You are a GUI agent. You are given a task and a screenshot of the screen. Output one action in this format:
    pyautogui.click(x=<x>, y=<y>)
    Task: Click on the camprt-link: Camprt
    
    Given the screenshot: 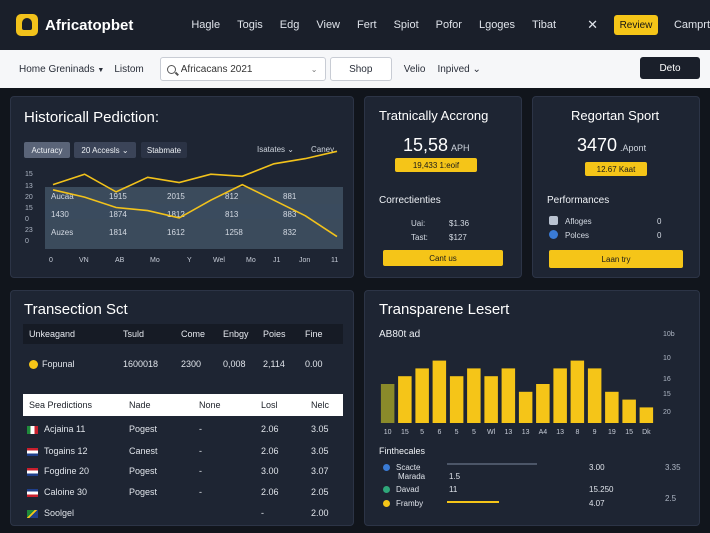 What is the action you would take?
    pyautogui.click(x=691, y=25)
    